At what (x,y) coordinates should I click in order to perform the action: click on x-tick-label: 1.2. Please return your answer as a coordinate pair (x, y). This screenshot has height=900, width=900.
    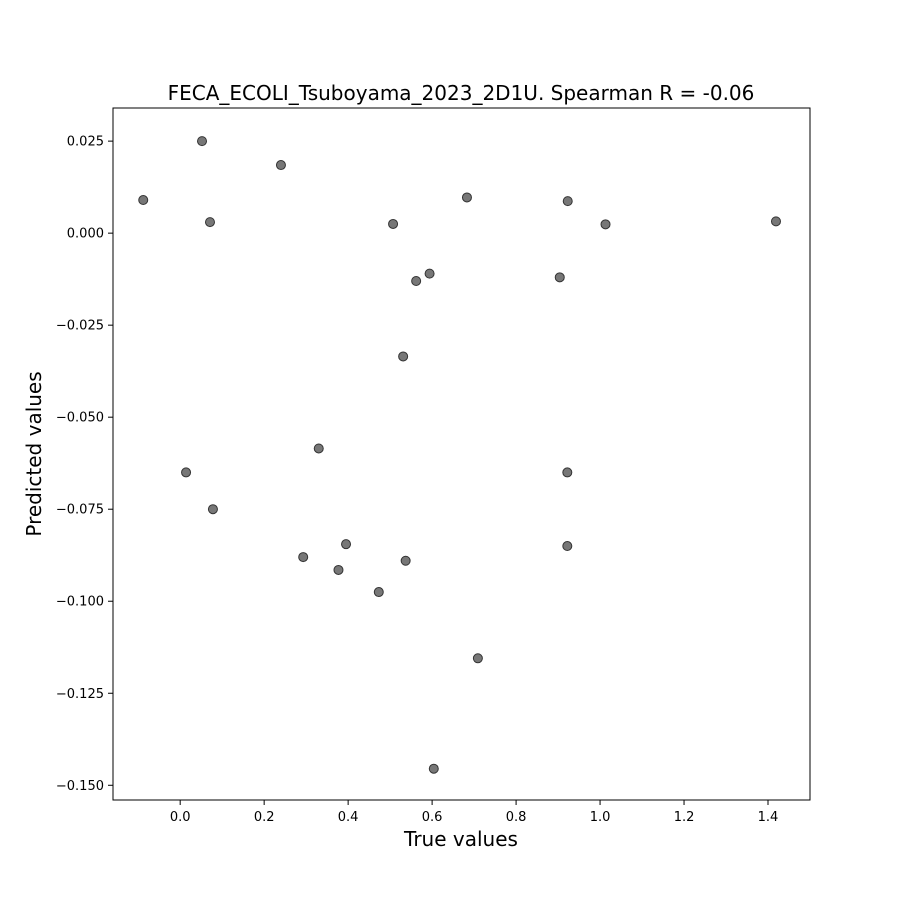
    Looking at the image, I should click on (684, 817).